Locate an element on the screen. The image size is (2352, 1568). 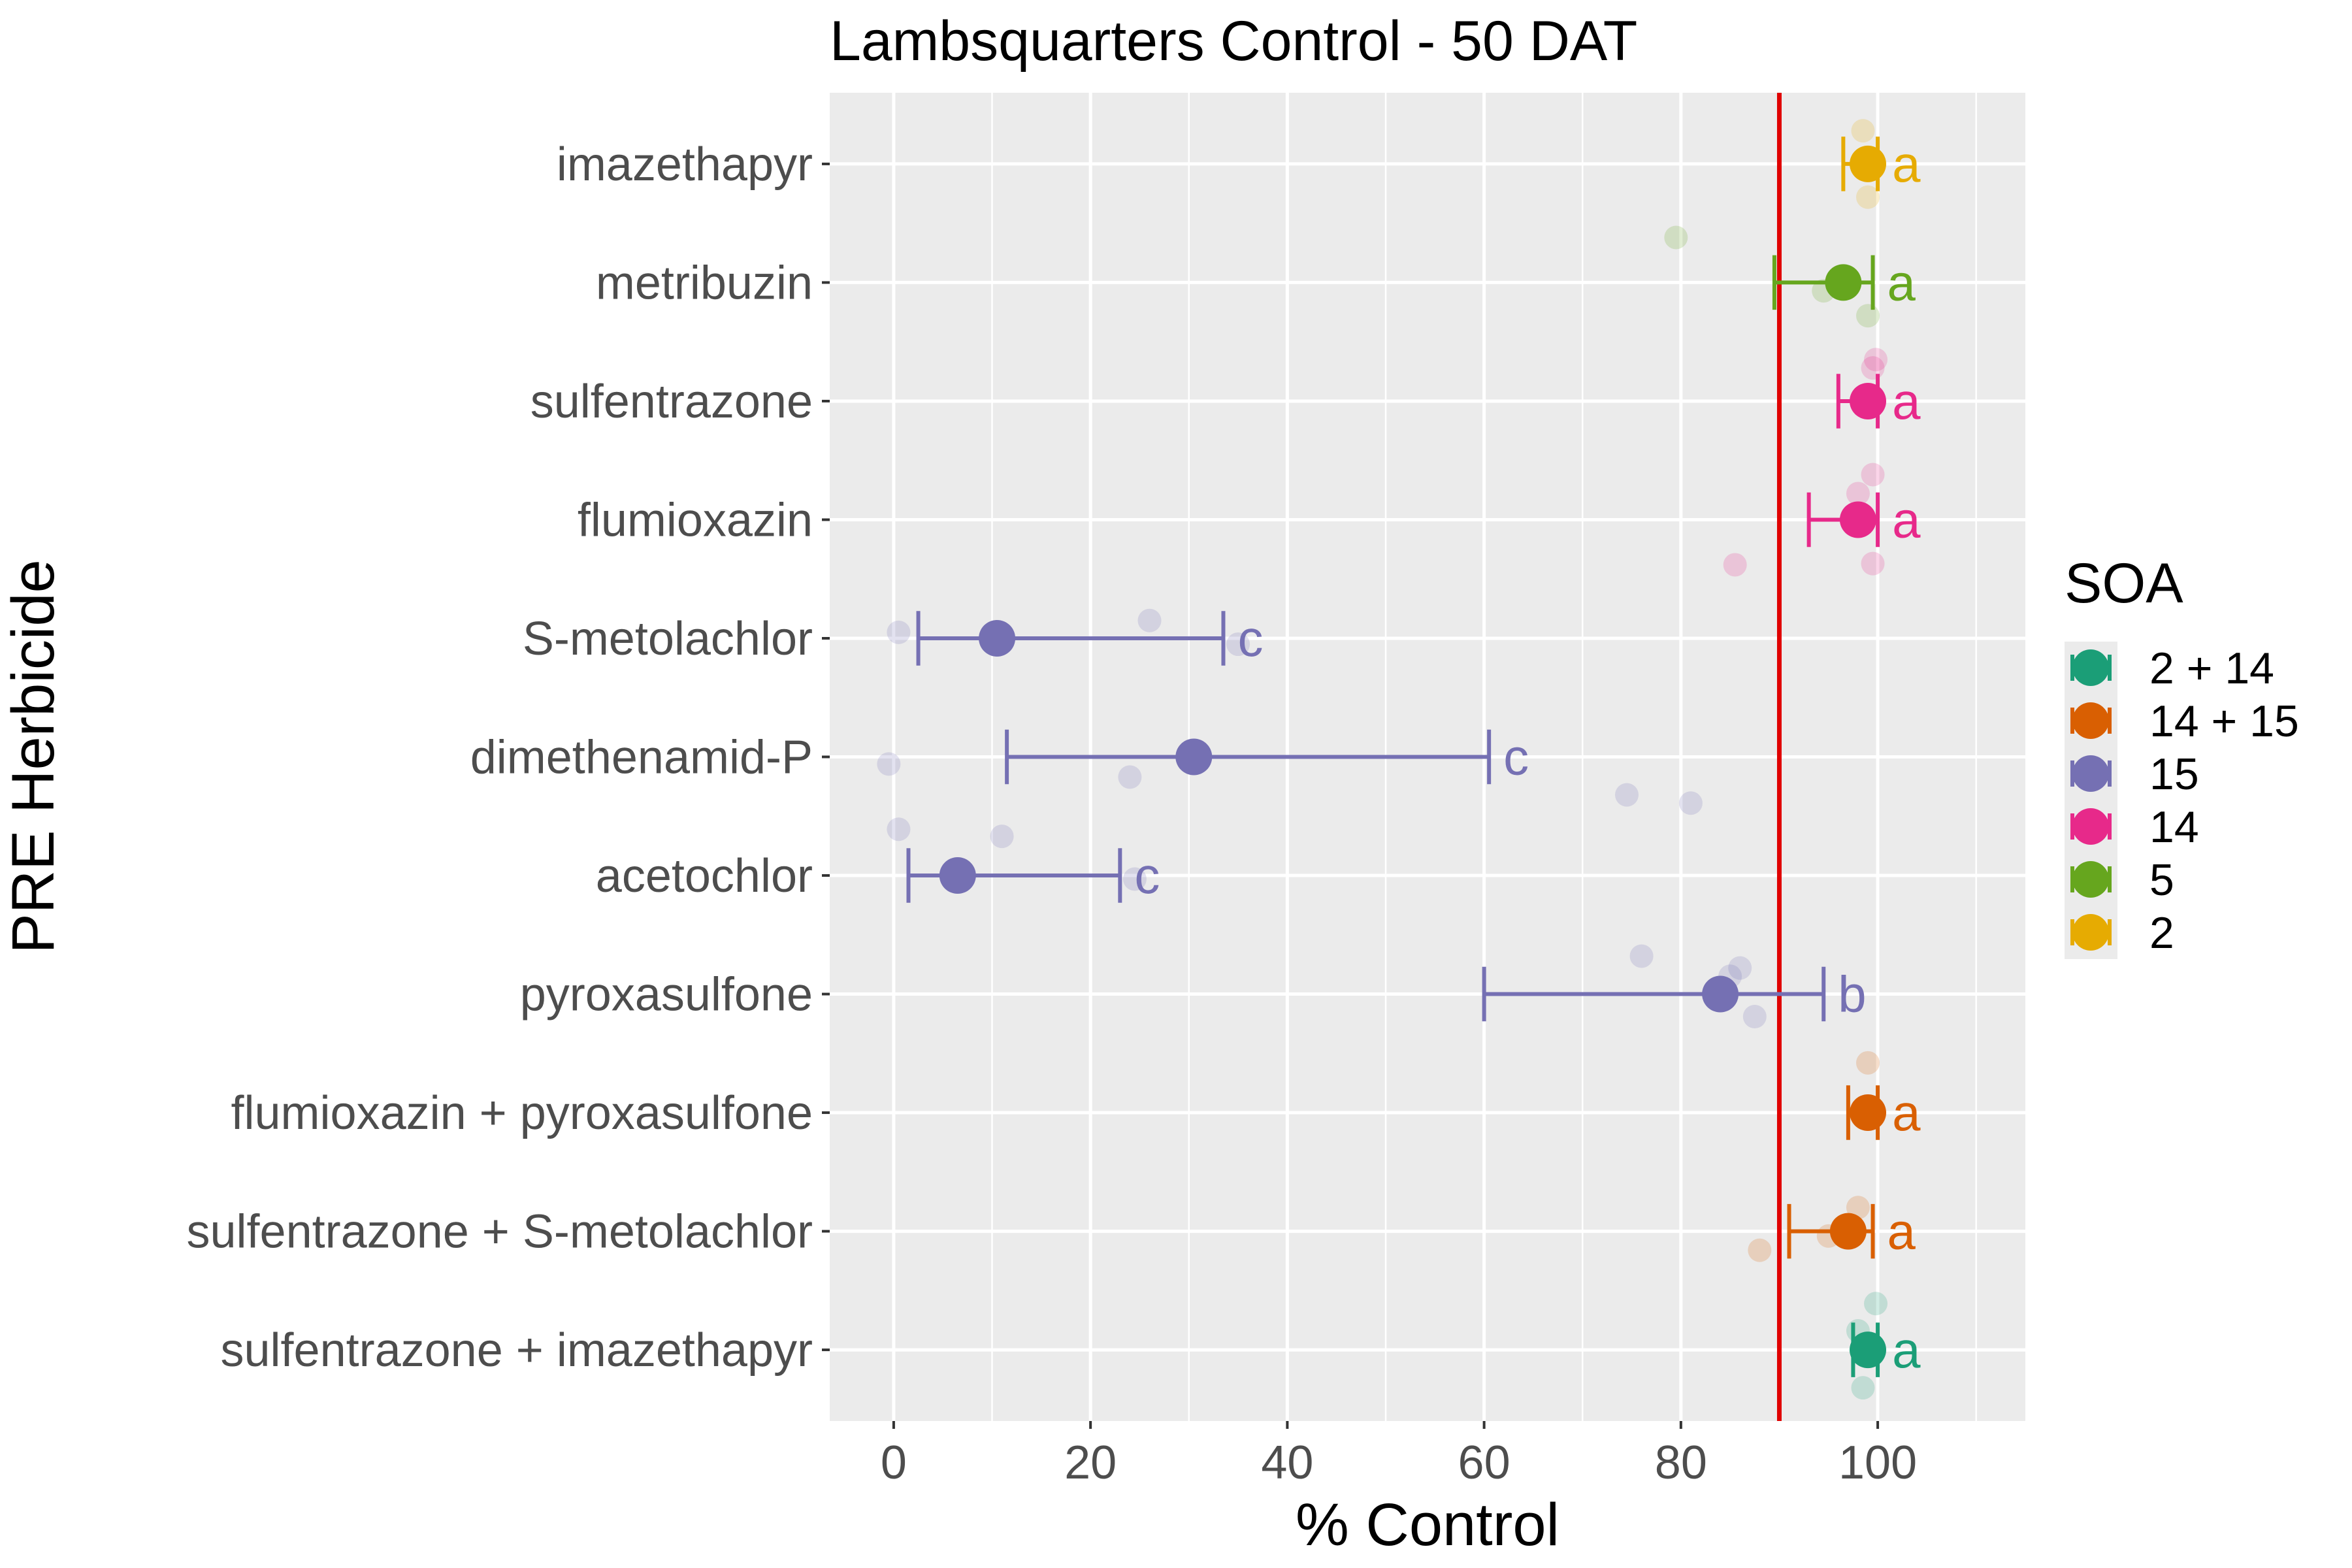
x-tick-label: 80 is located at coordinates (1681, 1463).